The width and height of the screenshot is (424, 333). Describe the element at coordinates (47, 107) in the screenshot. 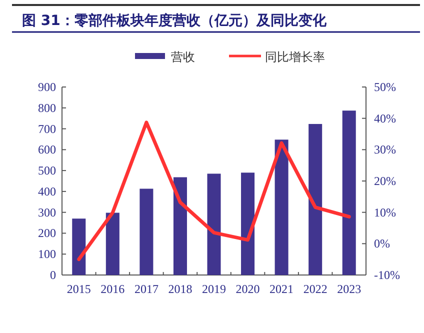

I see `y-tick-label: 800` at that location.